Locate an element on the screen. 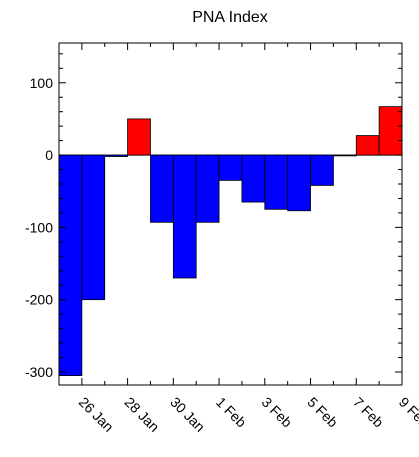  bar-31-jan is located at coordinates (184, 216).